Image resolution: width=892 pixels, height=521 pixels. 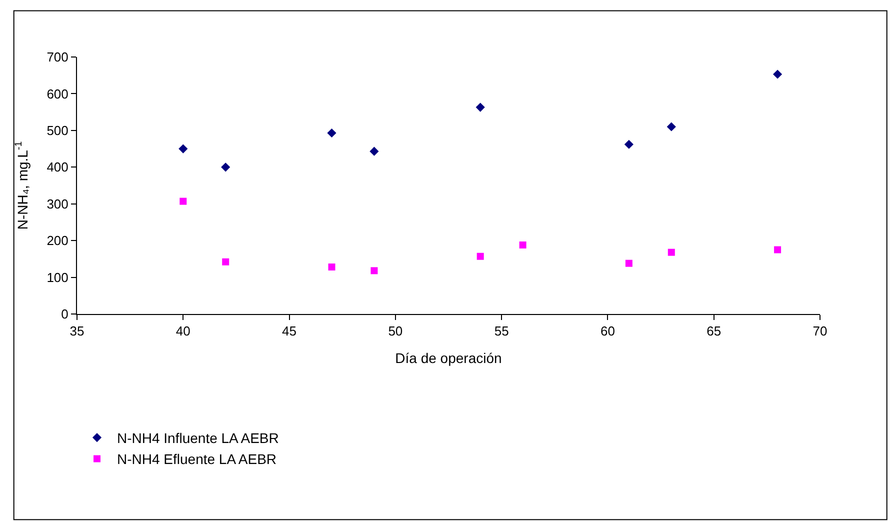 I want to click on x-tick-label: 65, so click(x=714, y=331).